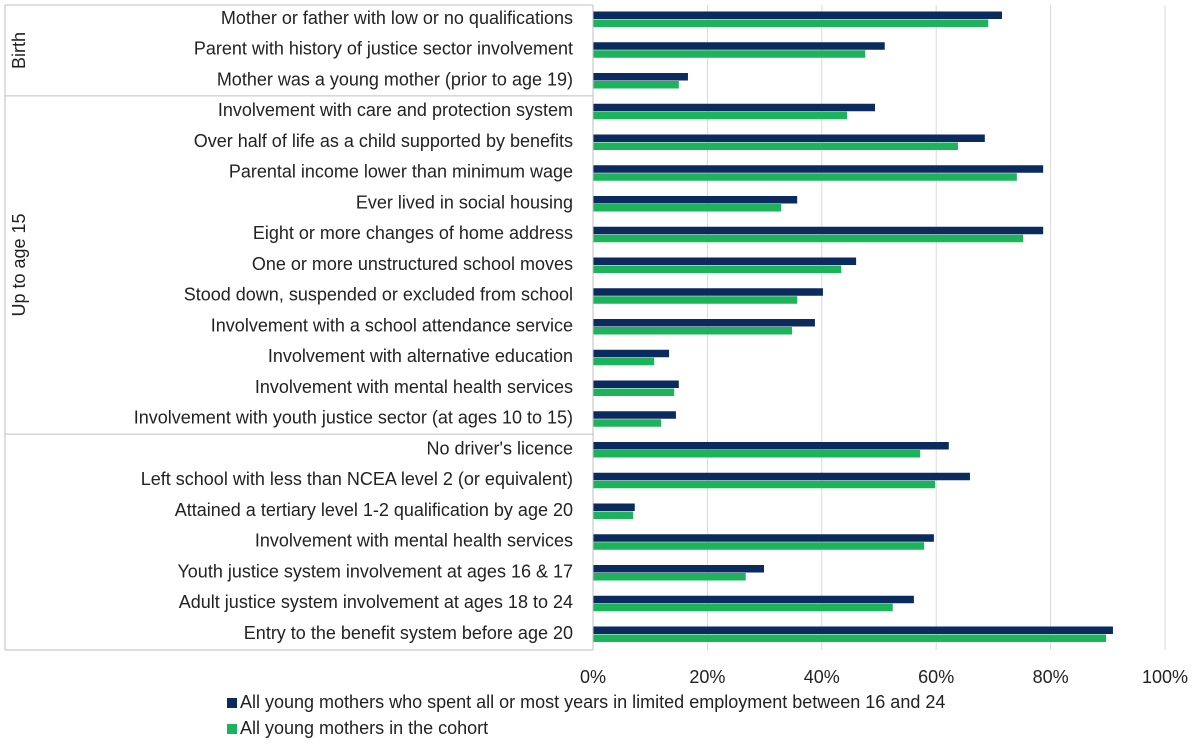  Describe the element at coordinates (413, 233) in the screenshot. I see `category-label: Eight or more changes of home address` at that location.